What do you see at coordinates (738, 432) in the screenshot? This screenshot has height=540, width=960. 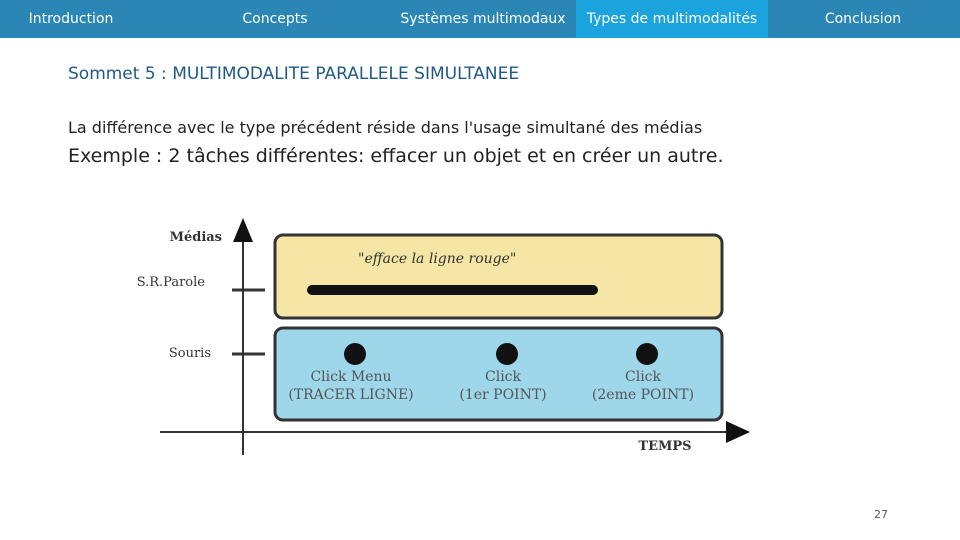 I see `x-arrow` at bounding box center [738, 432].